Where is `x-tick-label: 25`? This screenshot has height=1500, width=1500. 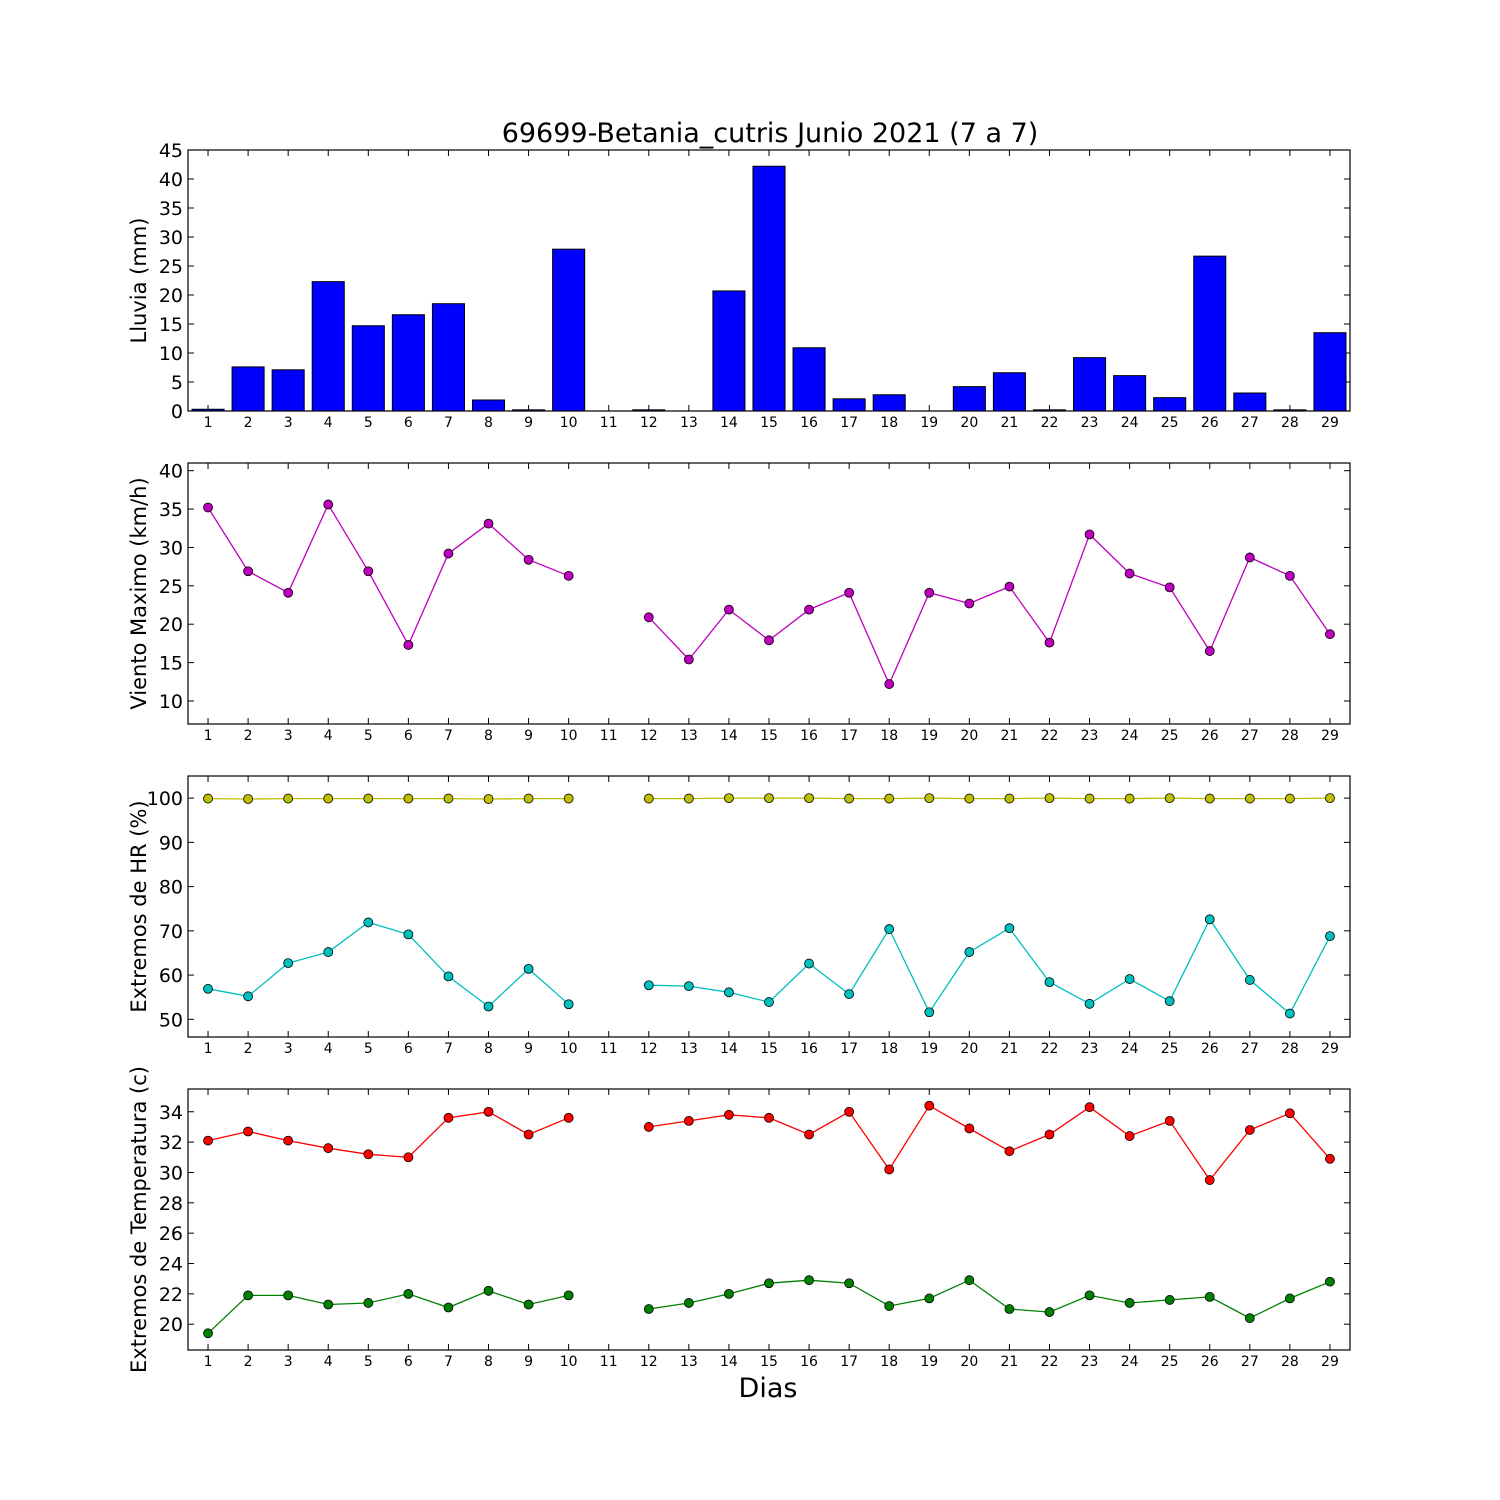
x-tick-label: 25 is located at coordinates (1170, 1362).